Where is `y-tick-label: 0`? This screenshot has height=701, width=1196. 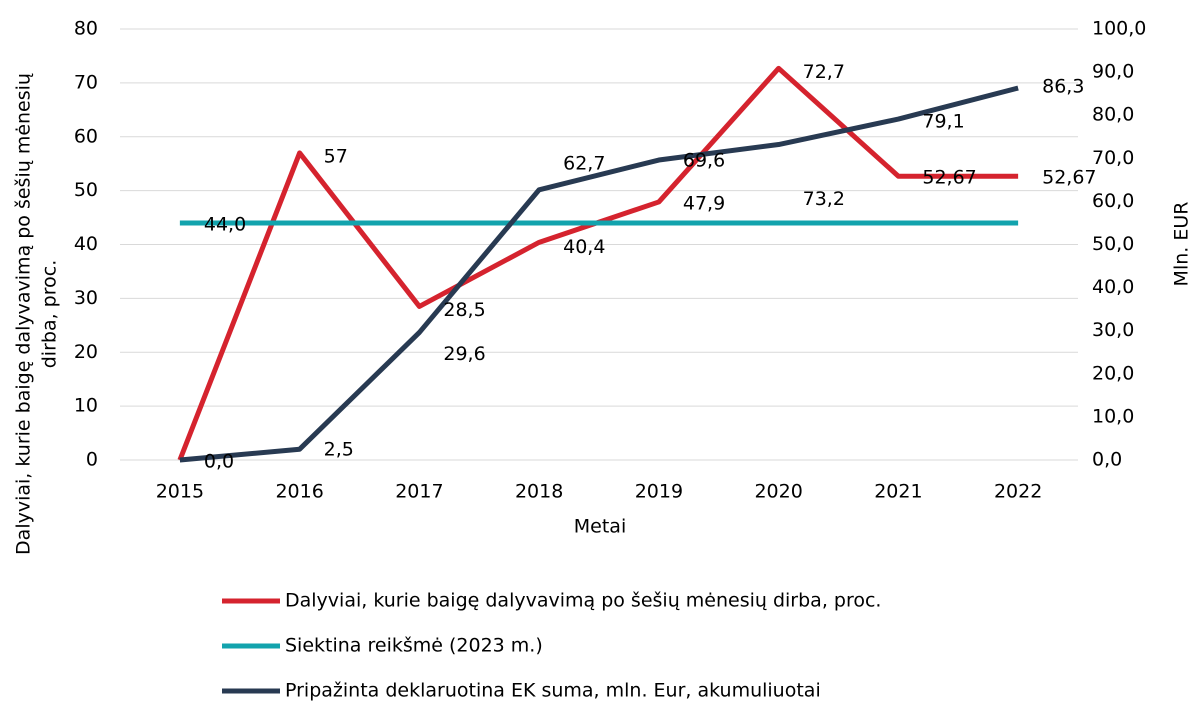 y-tick-label: 0 is located at coordinates (92, 460).